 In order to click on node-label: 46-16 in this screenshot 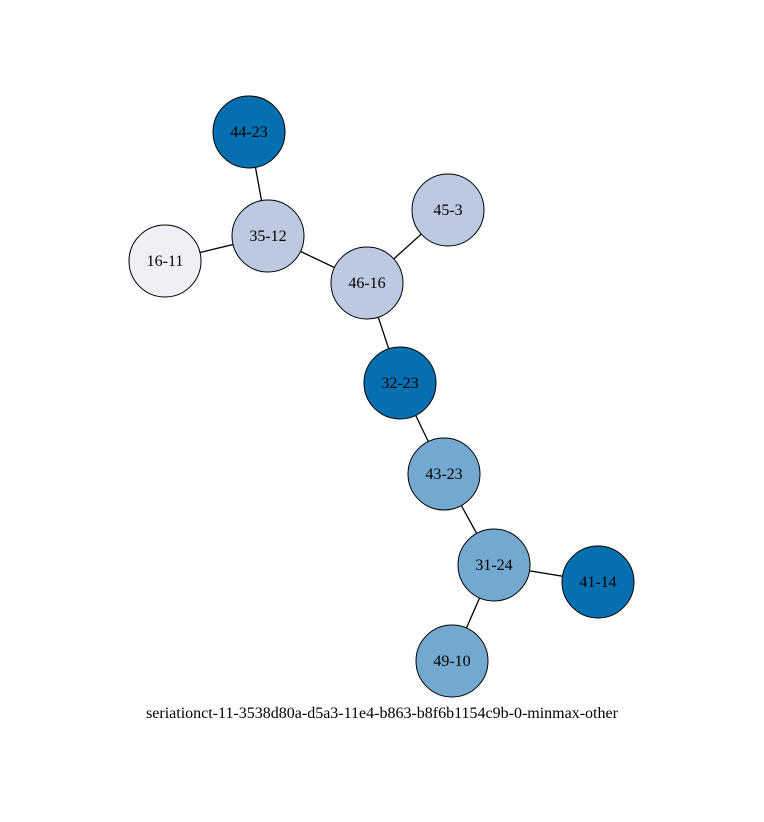, I will do `click(366, 283)`.